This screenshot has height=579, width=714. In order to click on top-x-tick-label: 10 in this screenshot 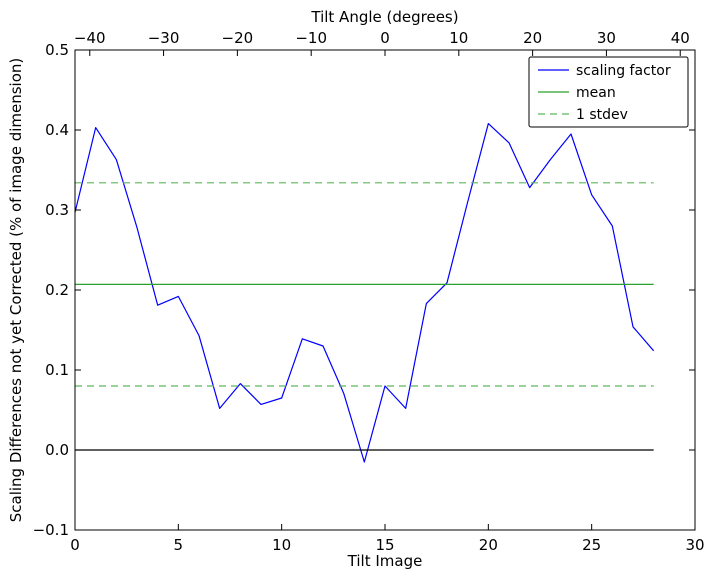, I will do `click(458, 38)`.